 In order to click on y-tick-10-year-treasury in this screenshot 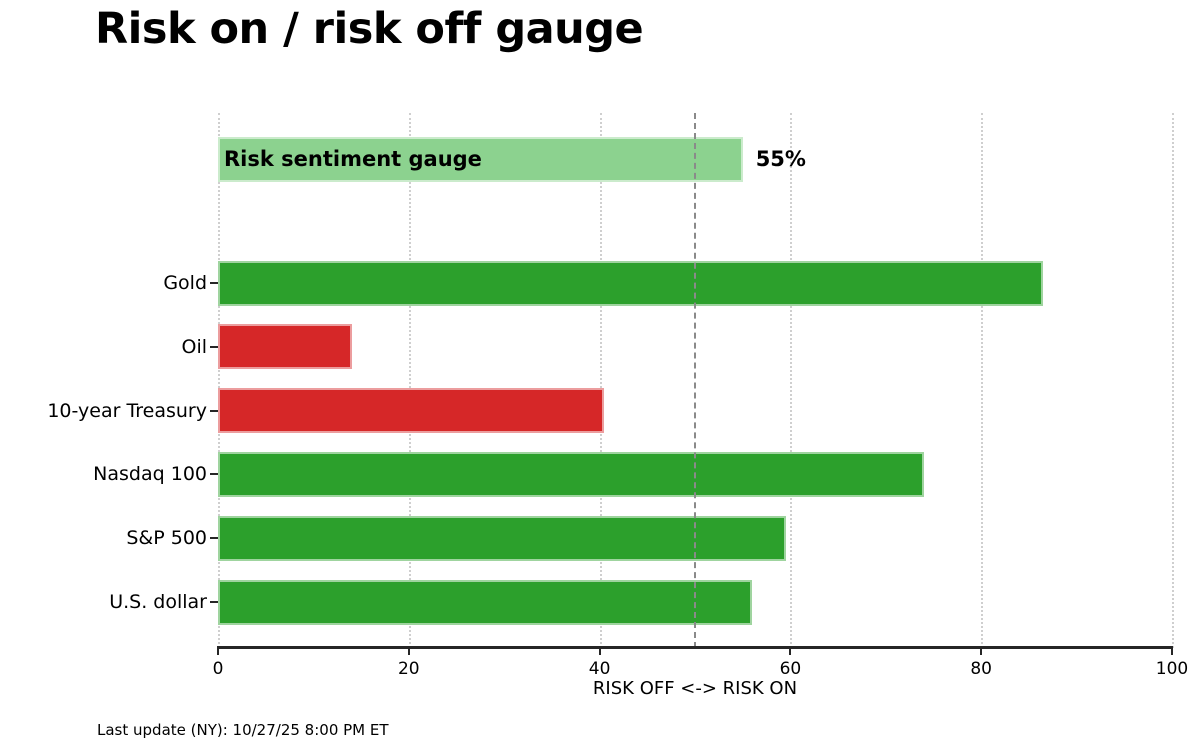, I will do `click(214, 410)`.